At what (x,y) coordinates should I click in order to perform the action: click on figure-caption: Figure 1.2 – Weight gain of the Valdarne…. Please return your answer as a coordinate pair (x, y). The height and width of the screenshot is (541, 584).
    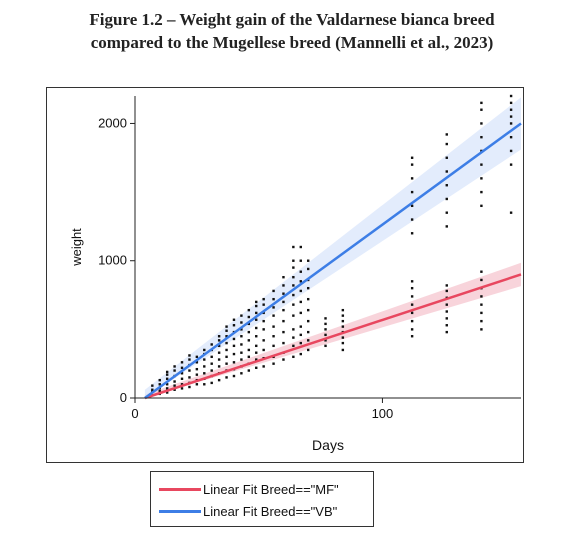
    Looking at the image, I should click on (292, 31).